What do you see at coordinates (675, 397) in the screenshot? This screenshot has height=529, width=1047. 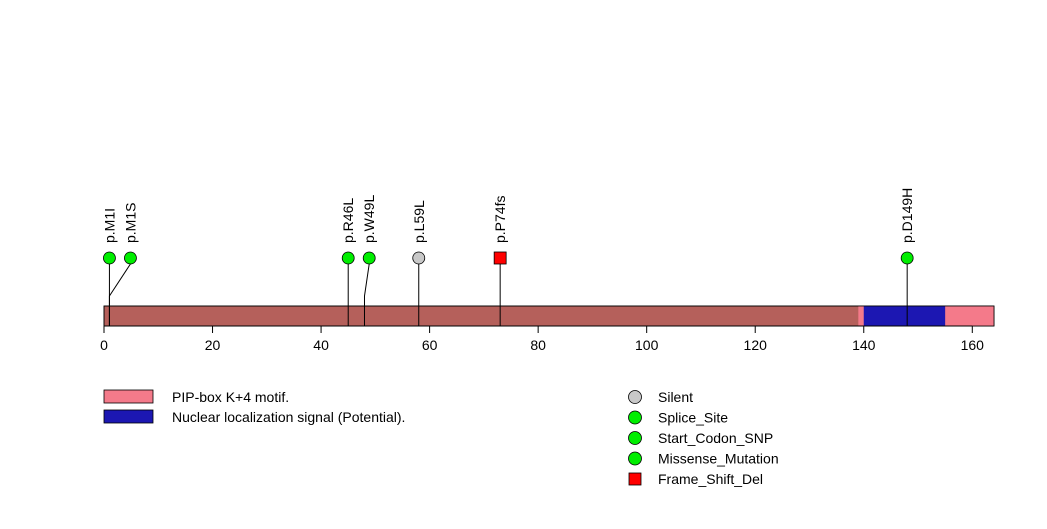 I see `mutation-legend-label: Silent` at bounding box center [675, 397].